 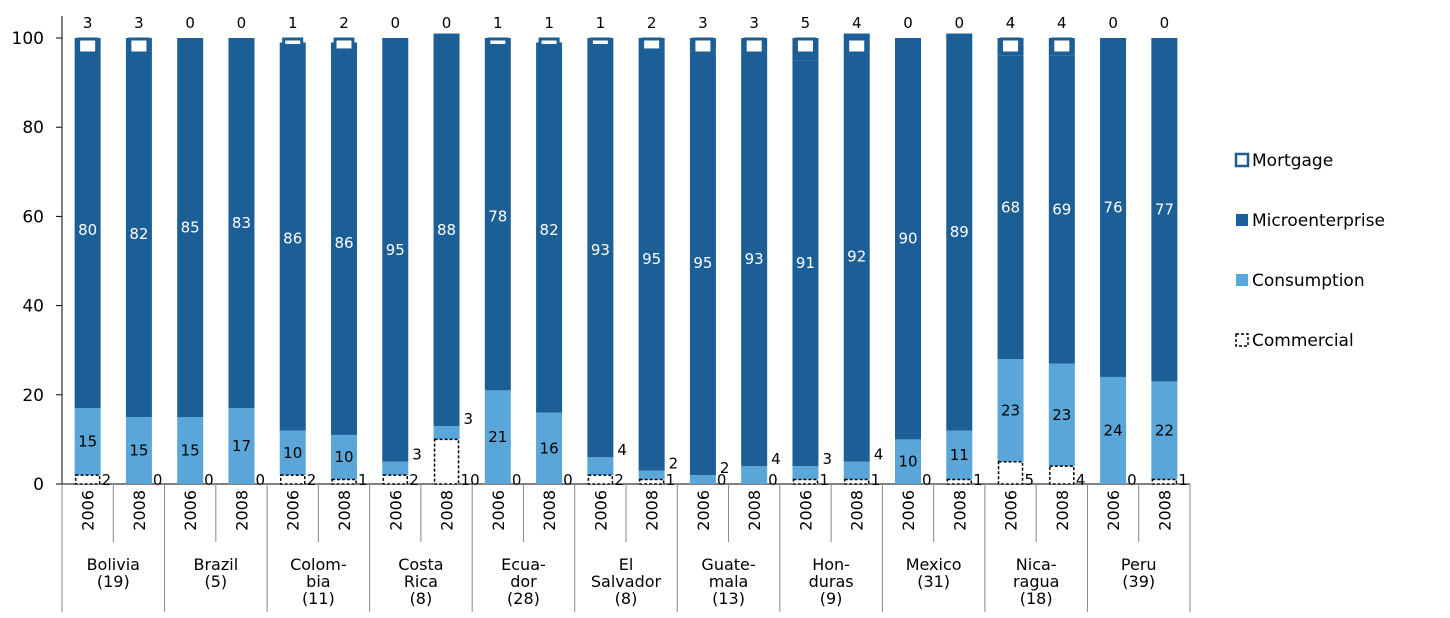 What do you see at coordinates (674, 464) in the screenshot?
I see `consumption-value-label: 2` at bounding box center [674, 464].